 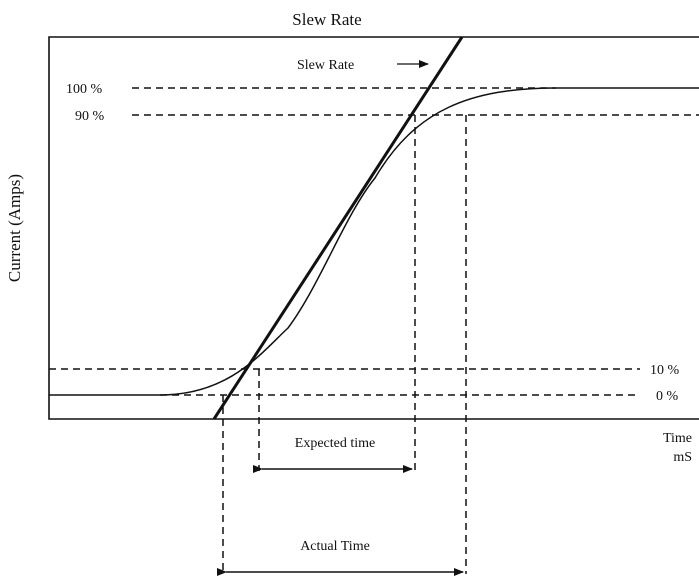 What do you see at coordinates (677, 438) in the screenshot?
I see `x-axis-label-time: Time` at bounding box center [677, 438].